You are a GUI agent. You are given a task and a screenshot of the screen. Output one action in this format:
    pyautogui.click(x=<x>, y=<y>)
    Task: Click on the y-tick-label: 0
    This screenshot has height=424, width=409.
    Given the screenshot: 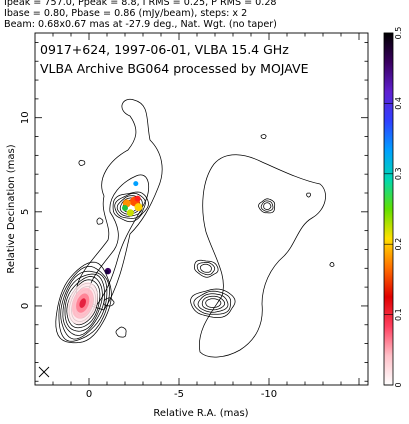 What is the action you would take?
    pyautogui.click(x=25, y=306)
    